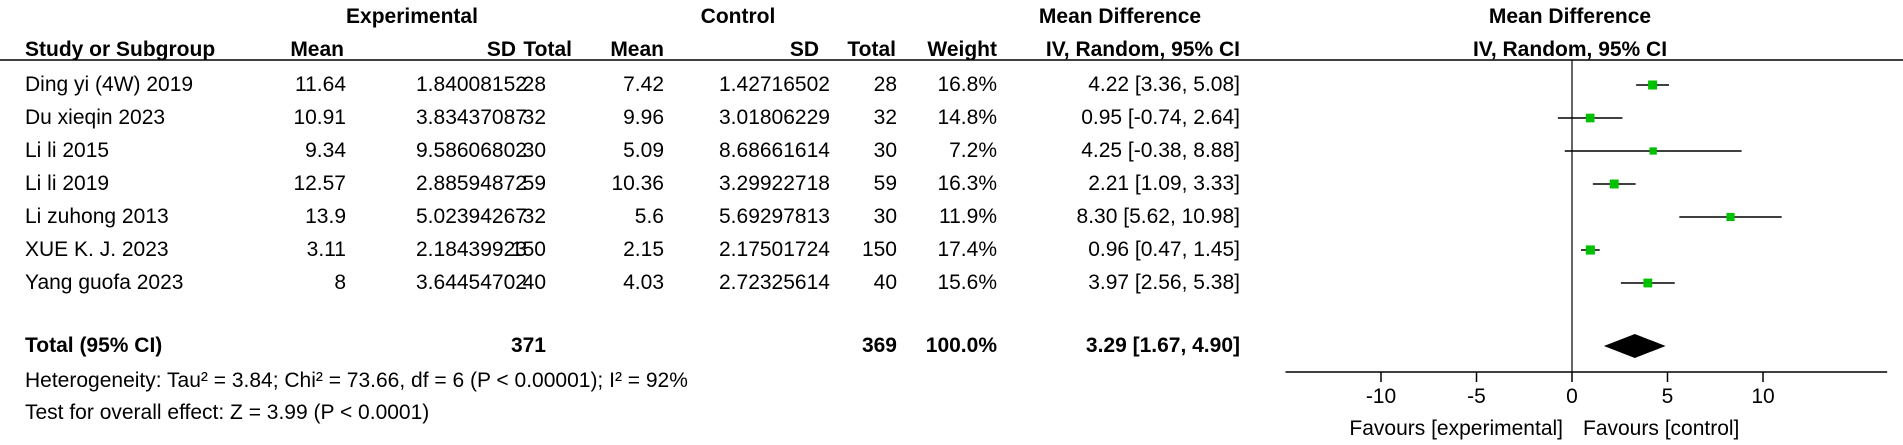 Image resolution: width=1903 pixels, height=445 pixels. I want to click on ci-text: 4.22 [3.36, 5.08], so click(1164, 84).